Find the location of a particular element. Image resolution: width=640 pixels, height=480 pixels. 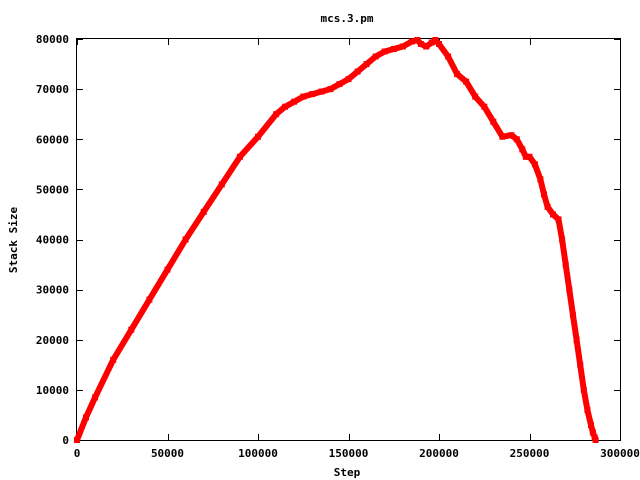

chart-title: mcs.3.pm is located at coordinates (347, 18).